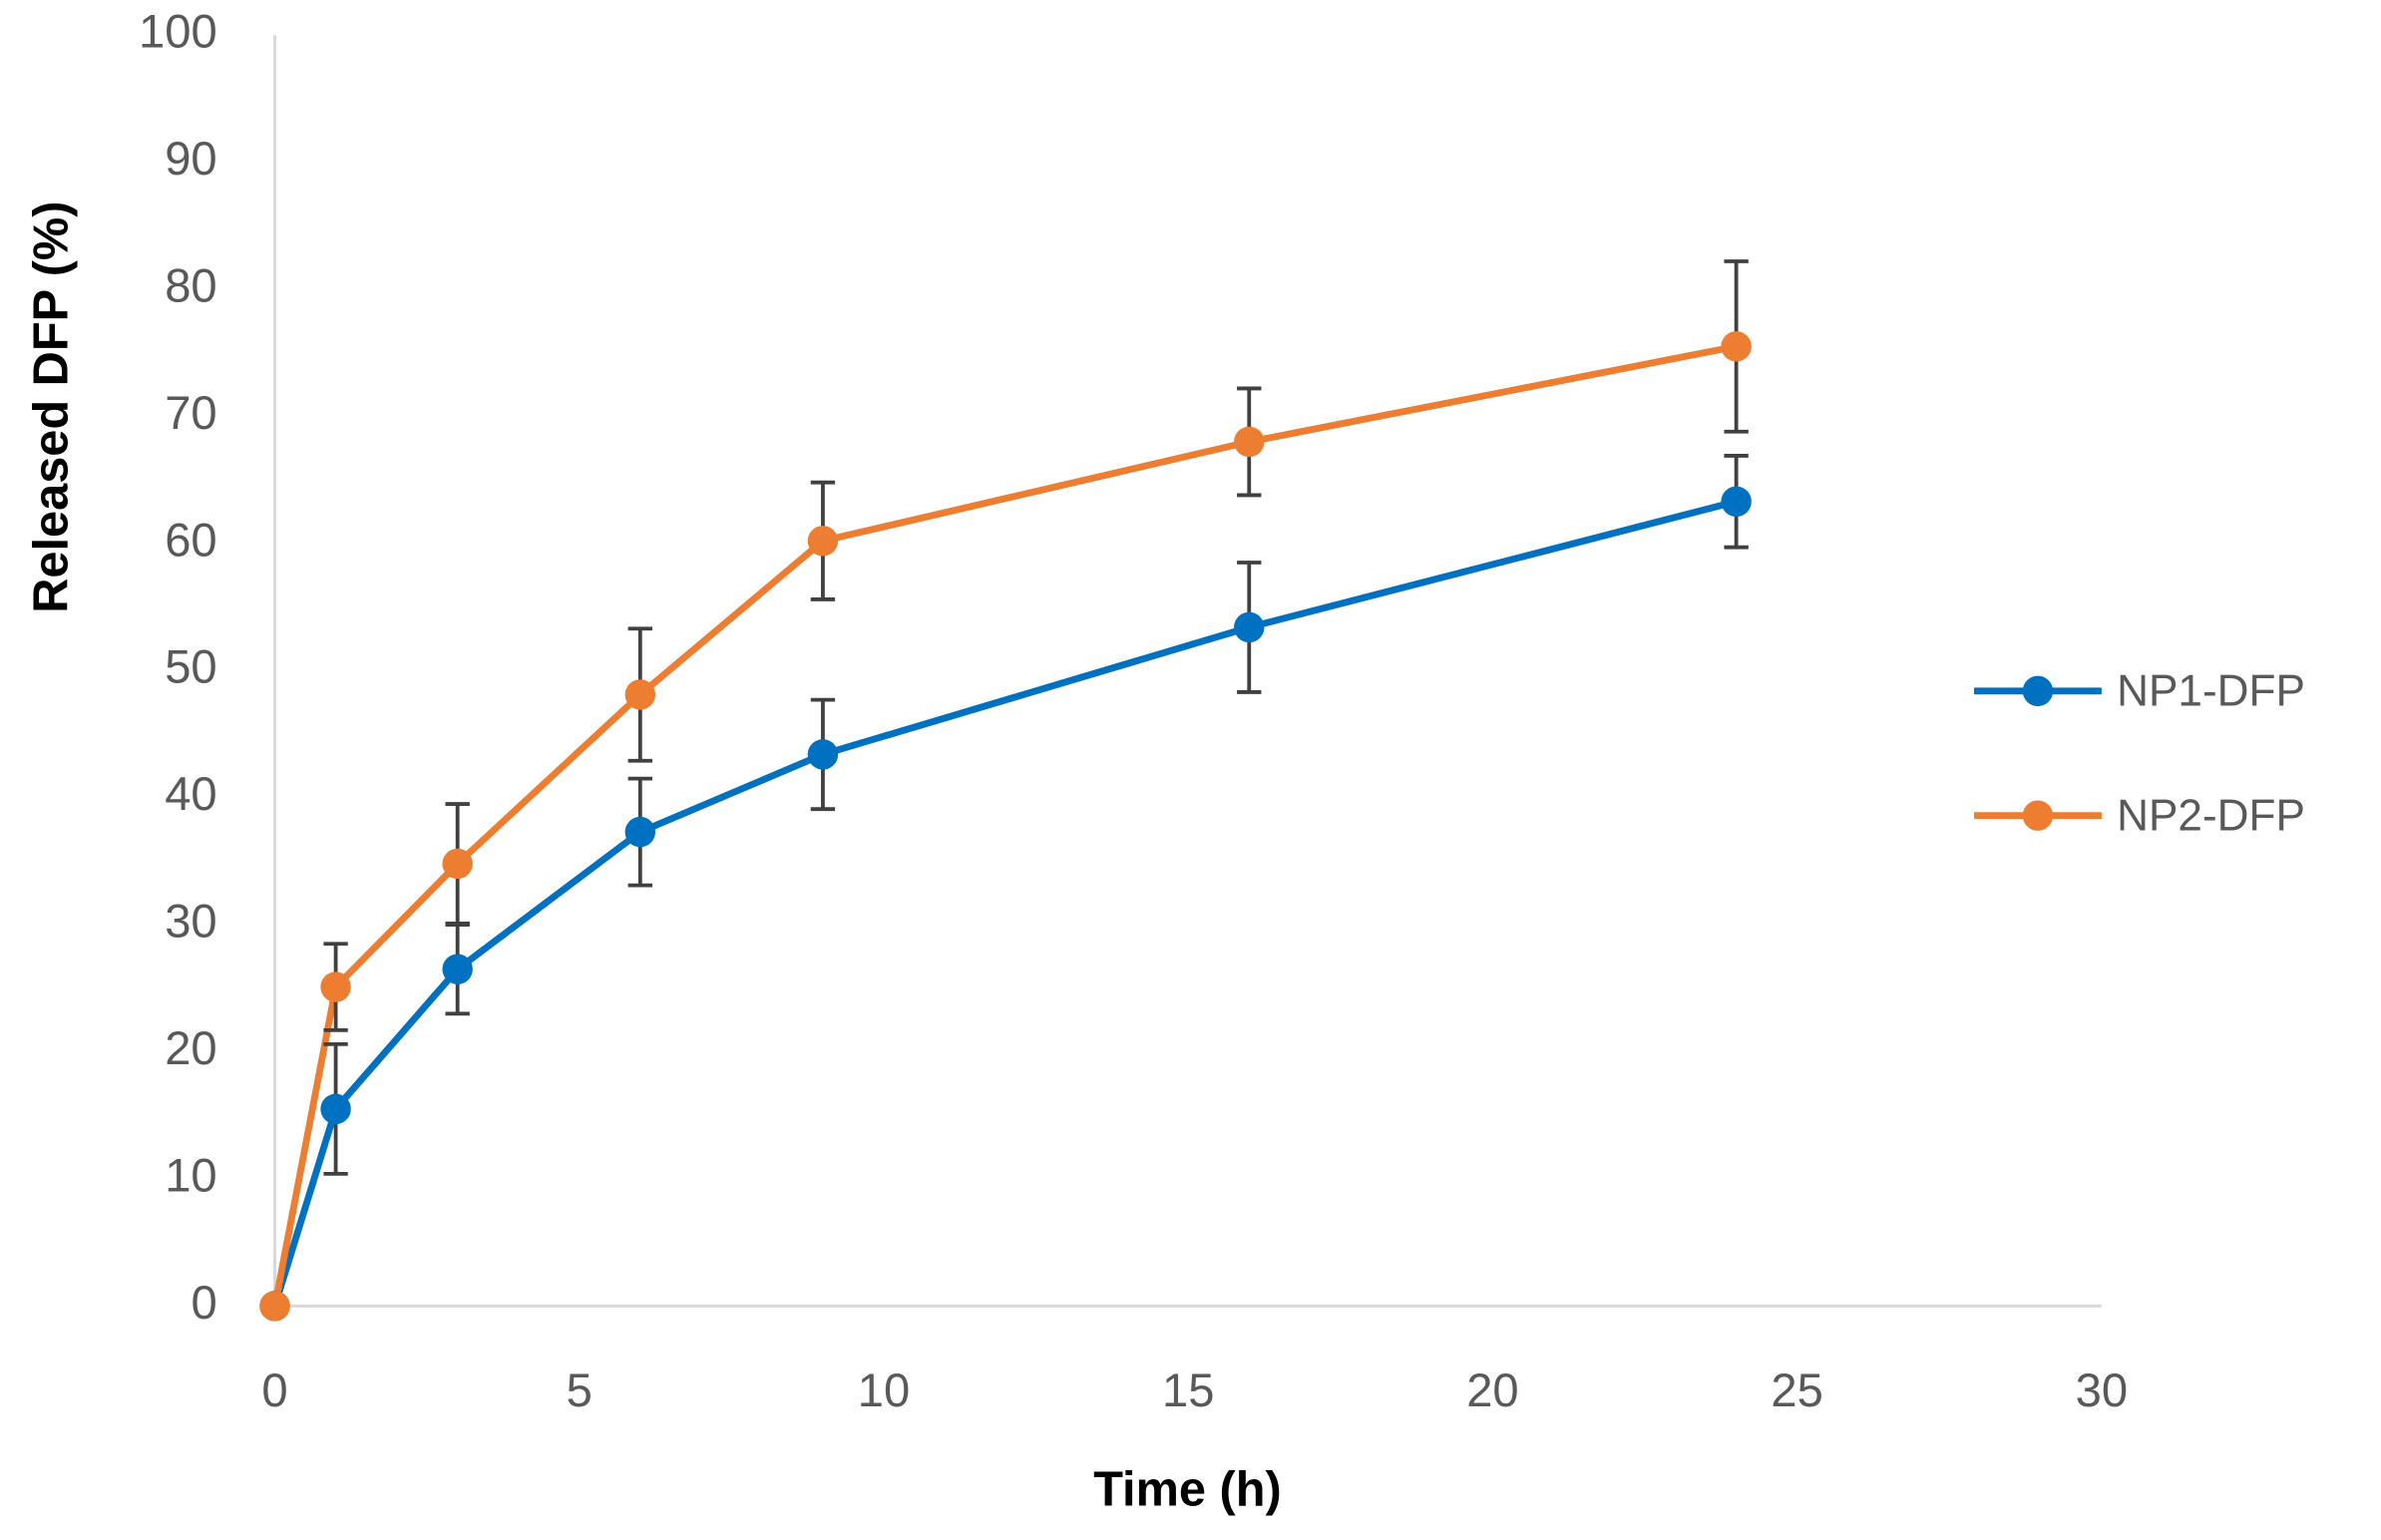  I want to click on x-tick-label: 30, so click(2102, 1390).